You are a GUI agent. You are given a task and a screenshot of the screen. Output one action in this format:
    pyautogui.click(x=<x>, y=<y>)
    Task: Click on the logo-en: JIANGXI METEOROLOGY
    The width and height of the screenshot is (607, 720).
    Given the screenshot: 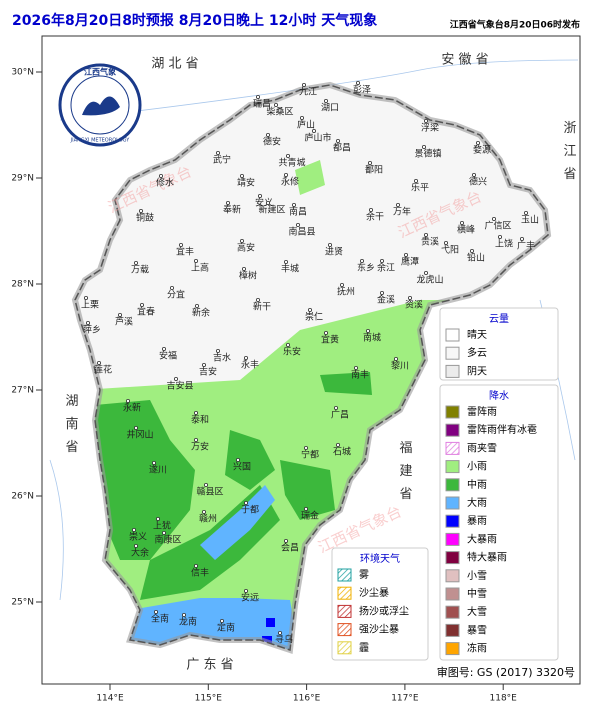 What is the action you would take?
    pyautogui.click(x=100, y=141)
    